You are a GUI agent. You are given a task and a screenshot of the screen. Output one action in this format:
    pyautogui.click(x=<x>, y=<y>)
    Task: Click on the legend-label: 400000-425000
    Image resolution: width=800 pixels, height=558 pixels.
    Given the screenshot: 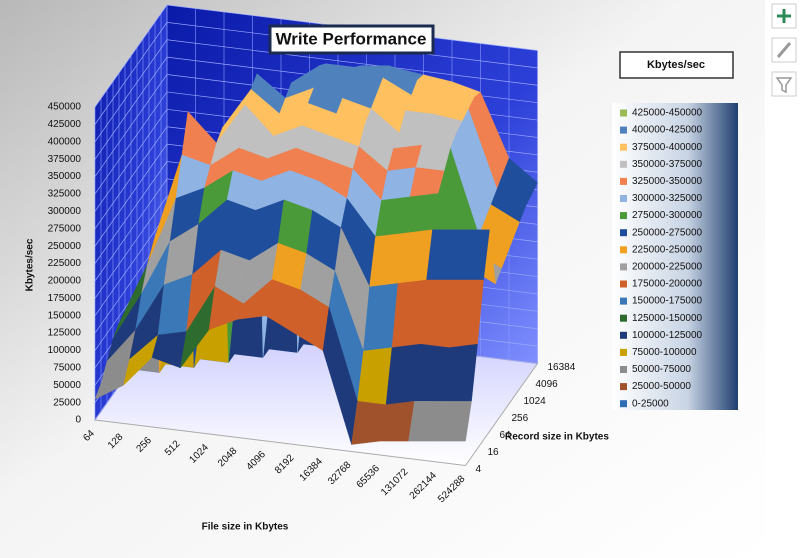 What is the action you would take?
    pyautogui.click(x=667, y=130)
    